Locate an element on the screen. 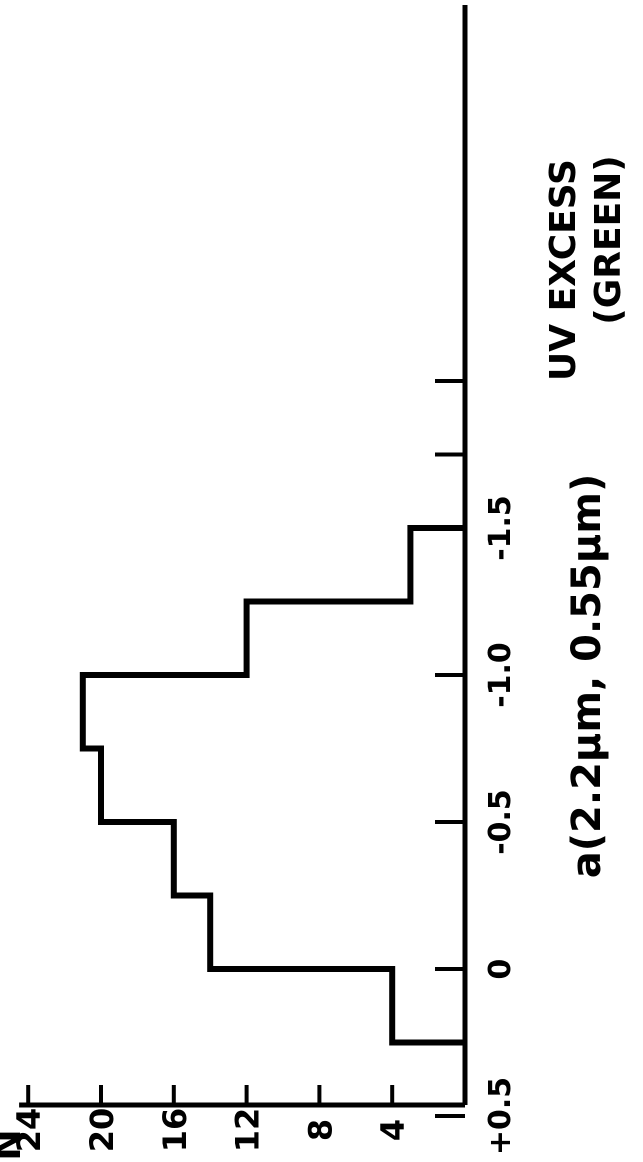 Image resolution: width=643 pixels, height=1162 pixels. x-tick-label: +0.5 is located at coordinates (500, 1116).